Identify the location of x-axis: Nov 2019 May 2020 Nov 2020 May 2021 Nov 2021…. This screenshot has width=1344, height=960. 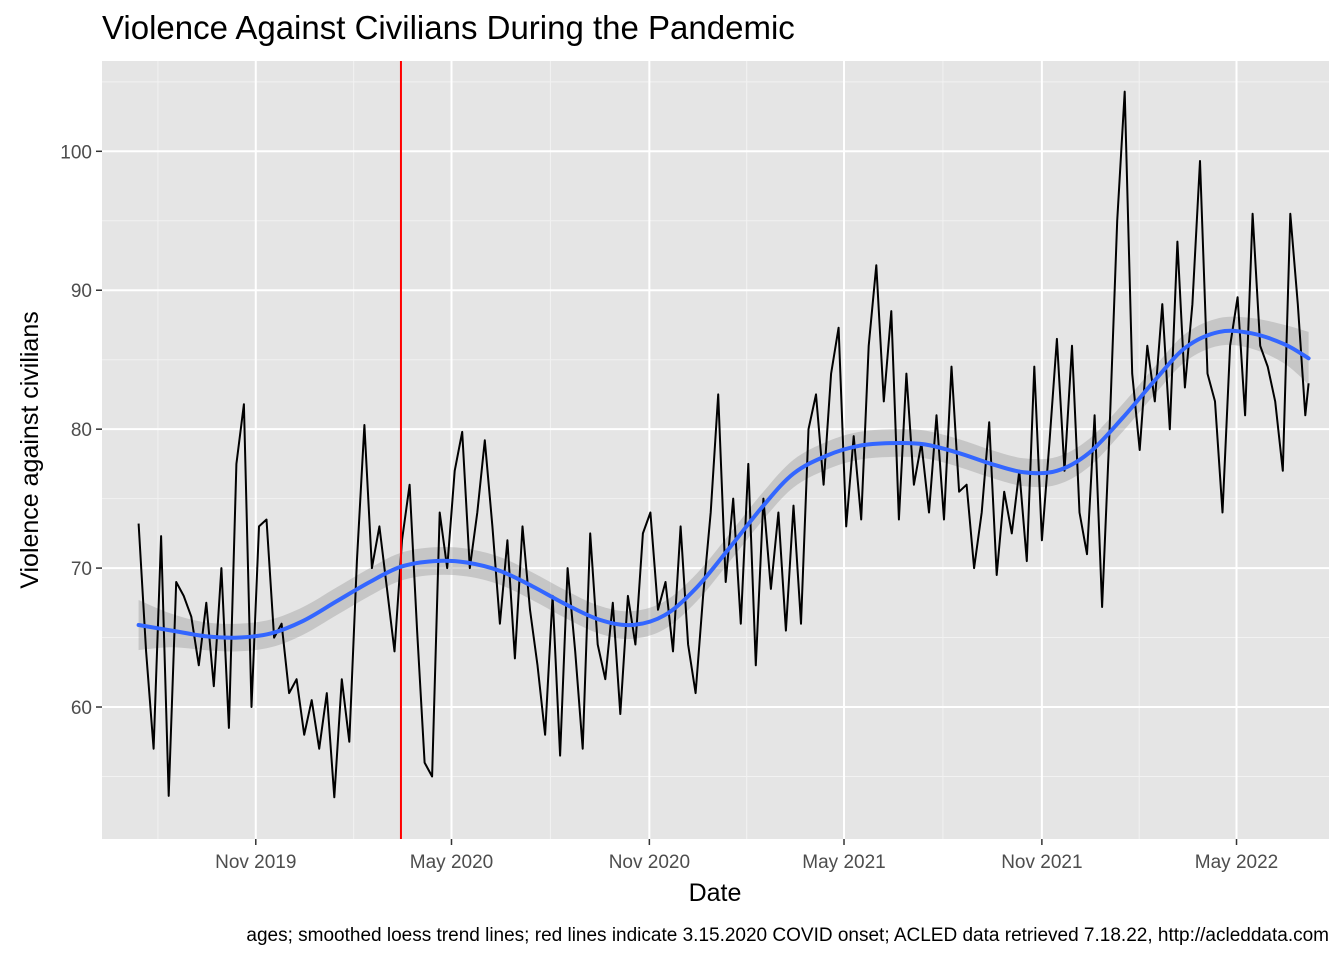
(746, 856).